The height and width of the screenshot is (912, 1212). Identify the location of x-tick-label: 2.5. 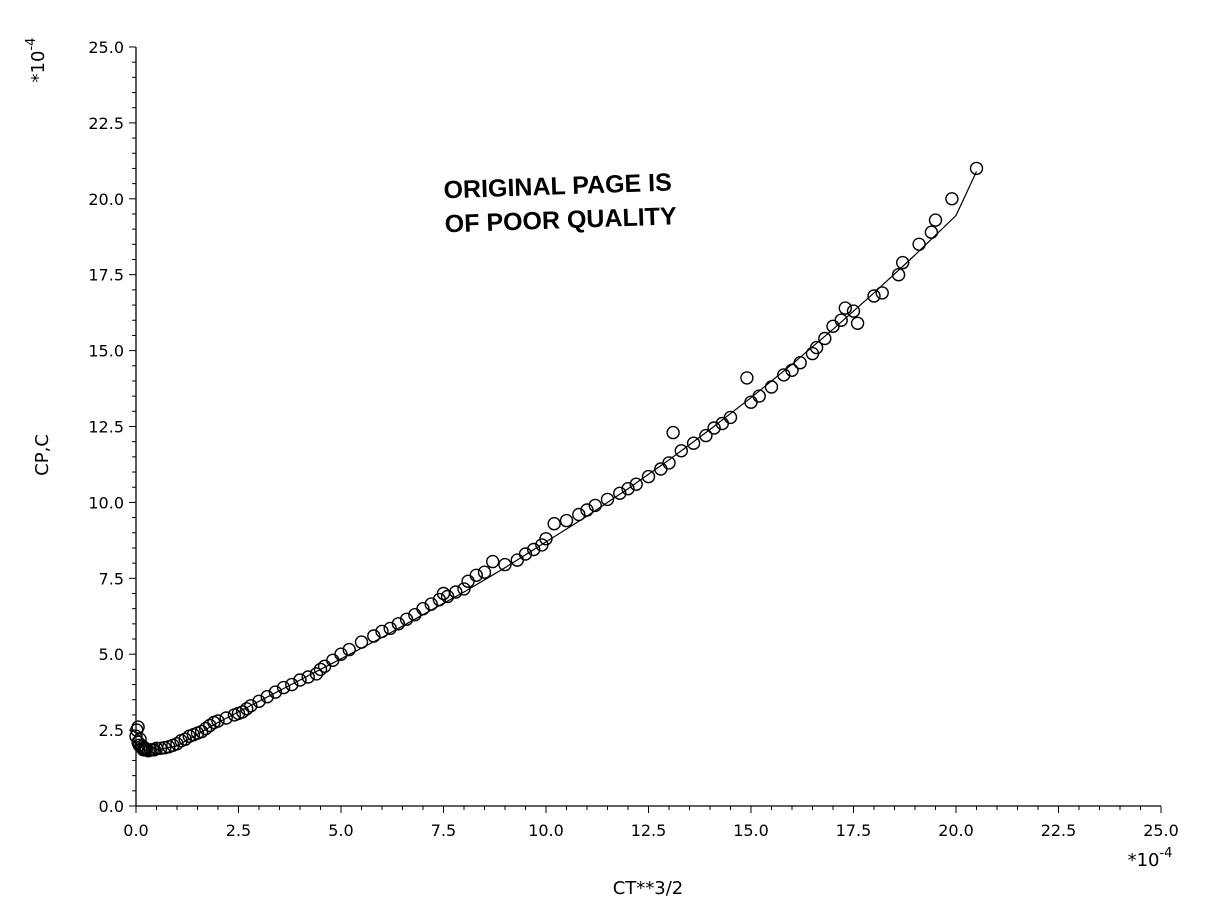
(238, 830).